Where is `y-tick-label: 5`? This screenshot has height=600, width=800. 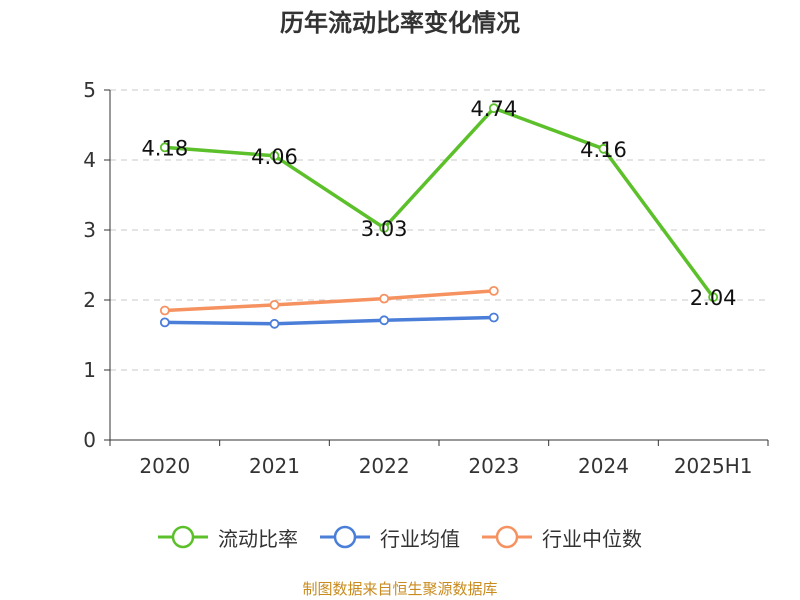 y-tick-label: 5 is located at coordinates (89, 90).